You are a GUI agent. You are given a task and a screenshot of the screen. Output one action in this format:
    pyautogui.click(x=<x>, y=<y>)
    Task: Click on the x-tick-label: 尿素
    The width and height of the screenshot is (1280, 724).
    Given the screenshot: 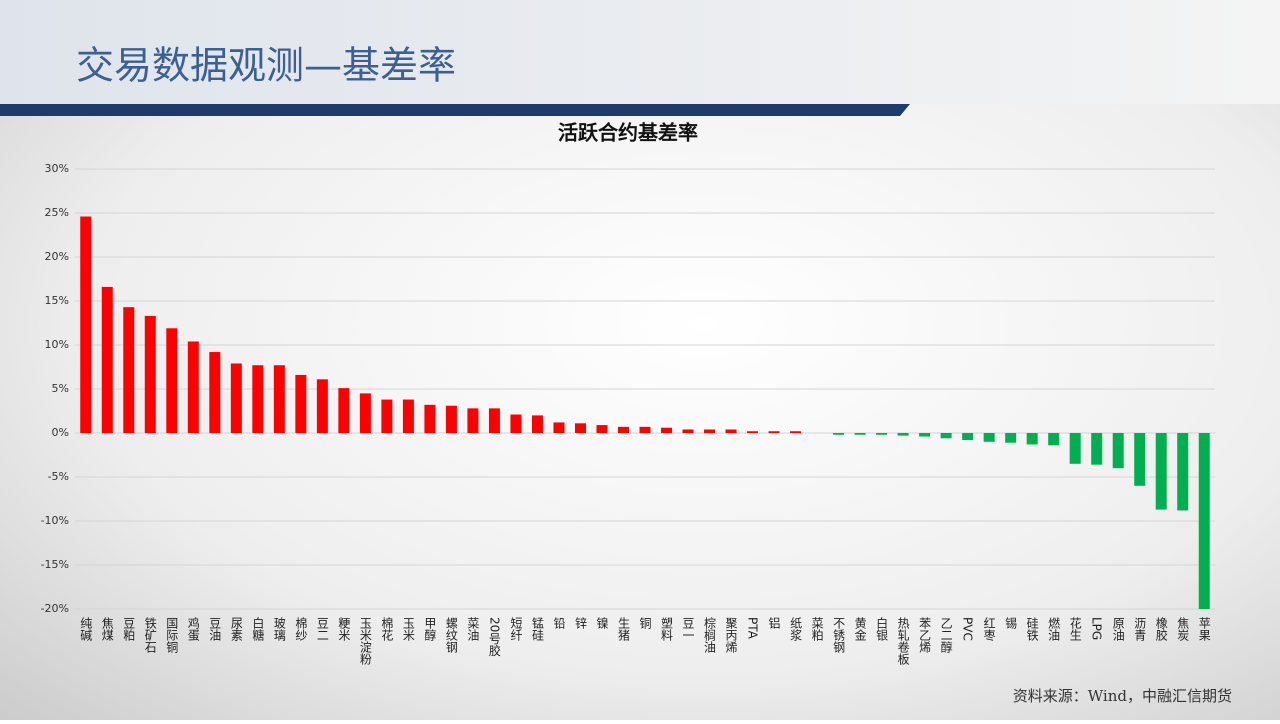 What is the action you would take?
    pyautogui.click(x=236, y=629)
    